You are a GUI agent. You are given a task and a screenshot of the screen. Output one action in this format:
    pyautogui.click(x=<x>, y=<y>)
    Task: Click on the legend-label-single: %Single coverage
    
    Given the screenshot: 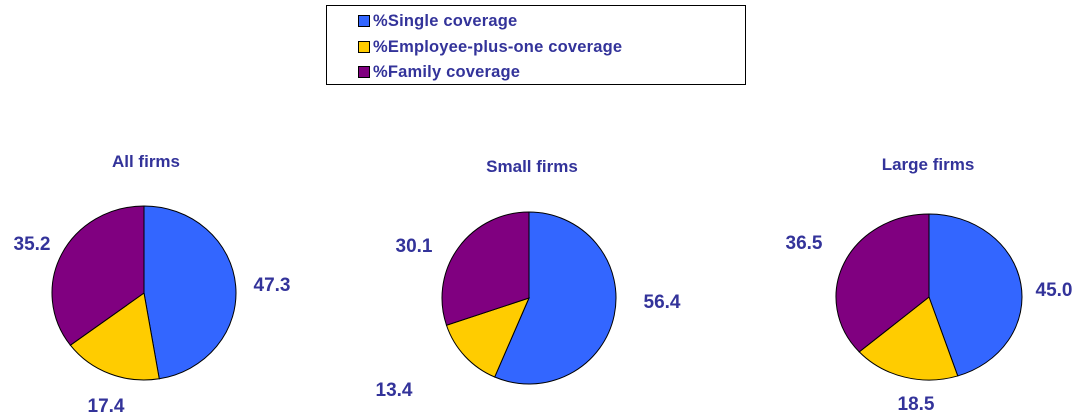 What is the action you would take?
    pyautogui.click(x=445, y=20)
    